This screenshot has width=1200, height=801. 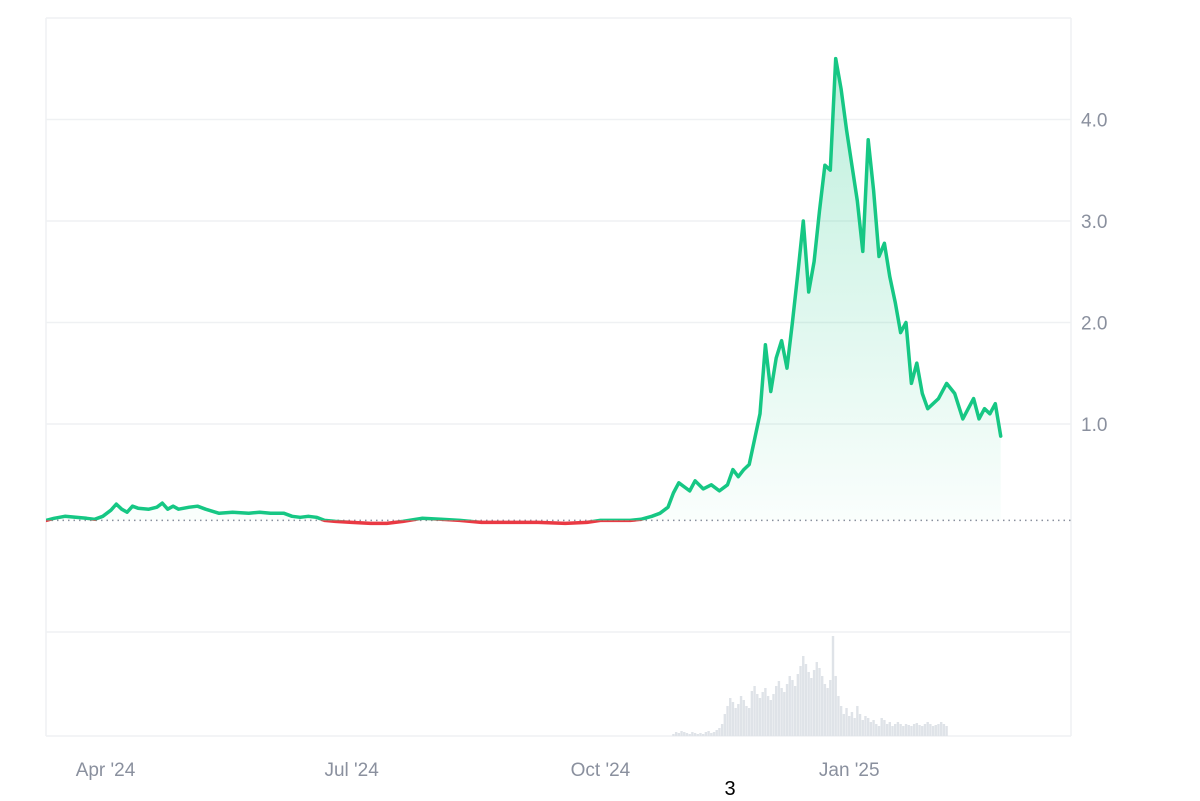 What do you see at coordinates (1094, 425) in the screenshot?
I see `y-tick-label: 1.0` at bounding box center [1094, 425].